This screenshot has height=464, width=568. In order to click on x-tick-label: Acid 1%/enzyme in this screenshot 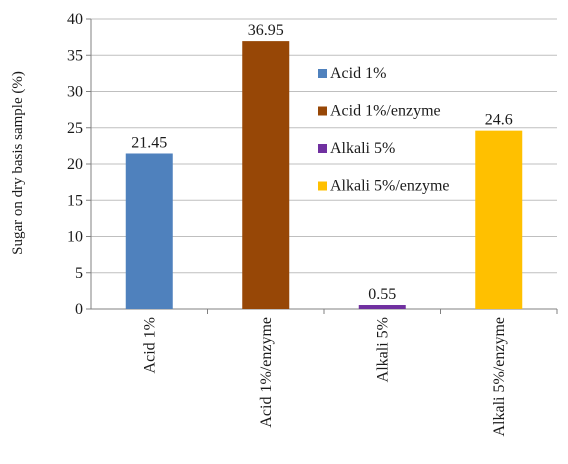, I will do `click(266, 372)`.